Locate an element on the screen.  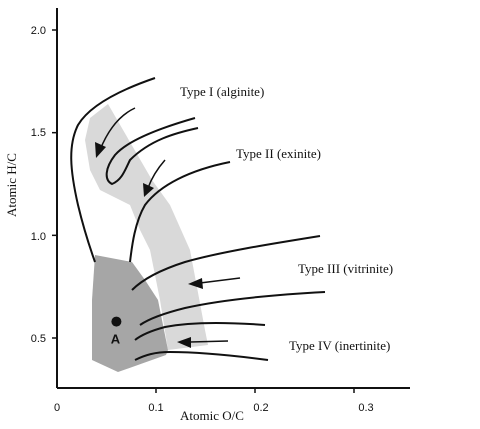
type-4-arrow-line is located at coordinates (209, 341).